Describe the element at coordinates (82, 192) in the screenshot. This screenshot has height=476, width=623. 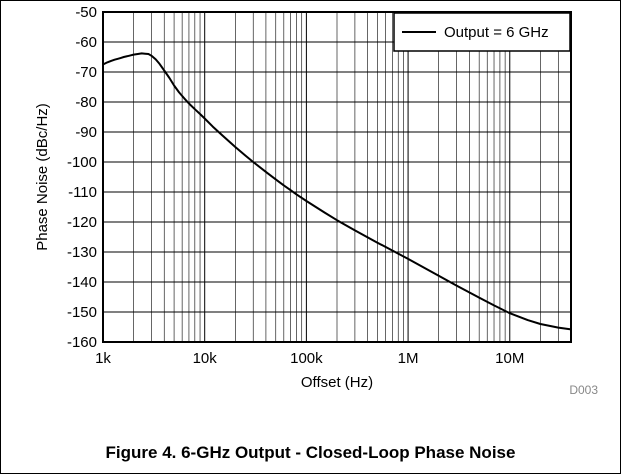
I see `y-tick-label: -110` at that location.